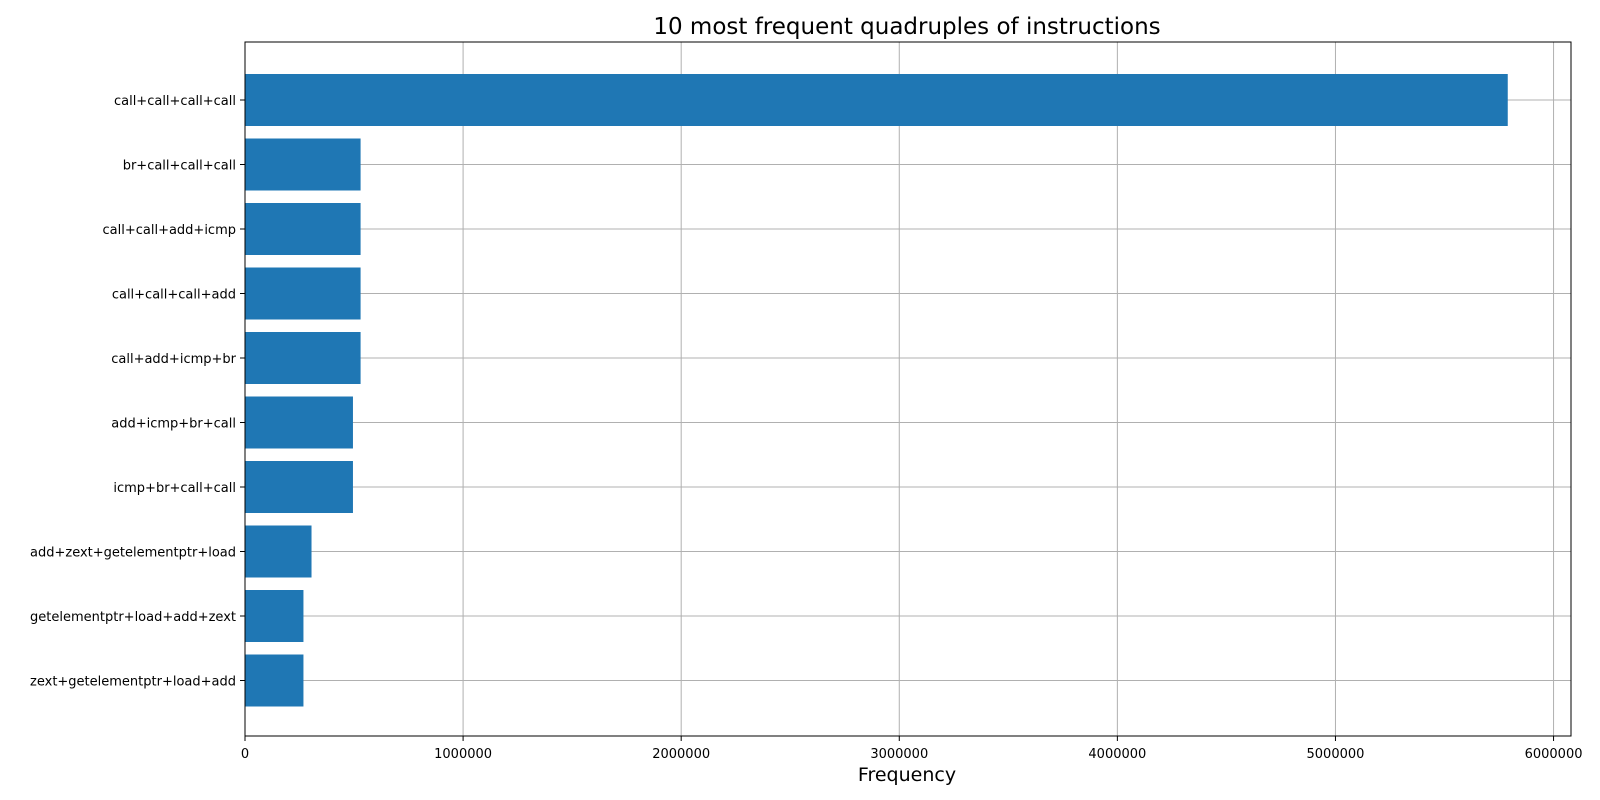 The image size is (1600, 800). Describe the element at coordinates (1554, 754) in the screenshot. I see `x-tick-label-6: 6000000` at that location.